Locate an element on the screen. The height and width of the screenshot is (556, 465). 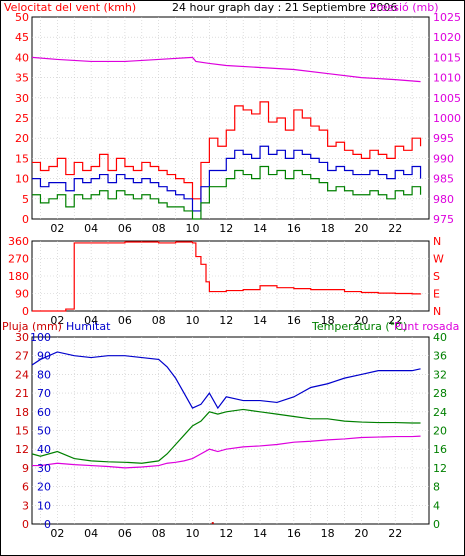
y-tick-label: 80 is located at coordinates (44, 374).